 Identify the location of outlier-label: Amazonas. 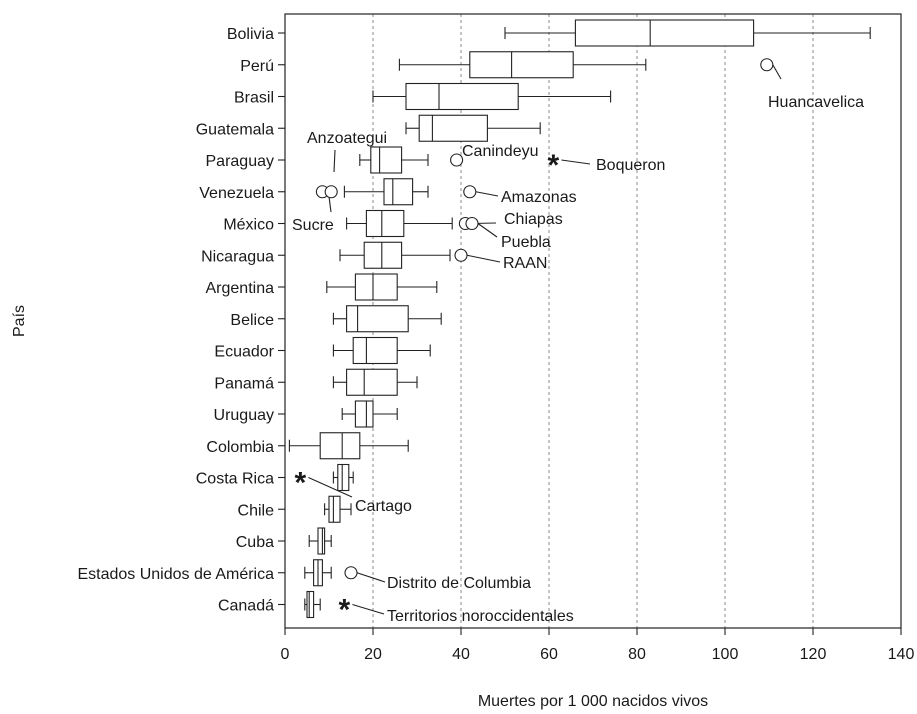
(539, 197).